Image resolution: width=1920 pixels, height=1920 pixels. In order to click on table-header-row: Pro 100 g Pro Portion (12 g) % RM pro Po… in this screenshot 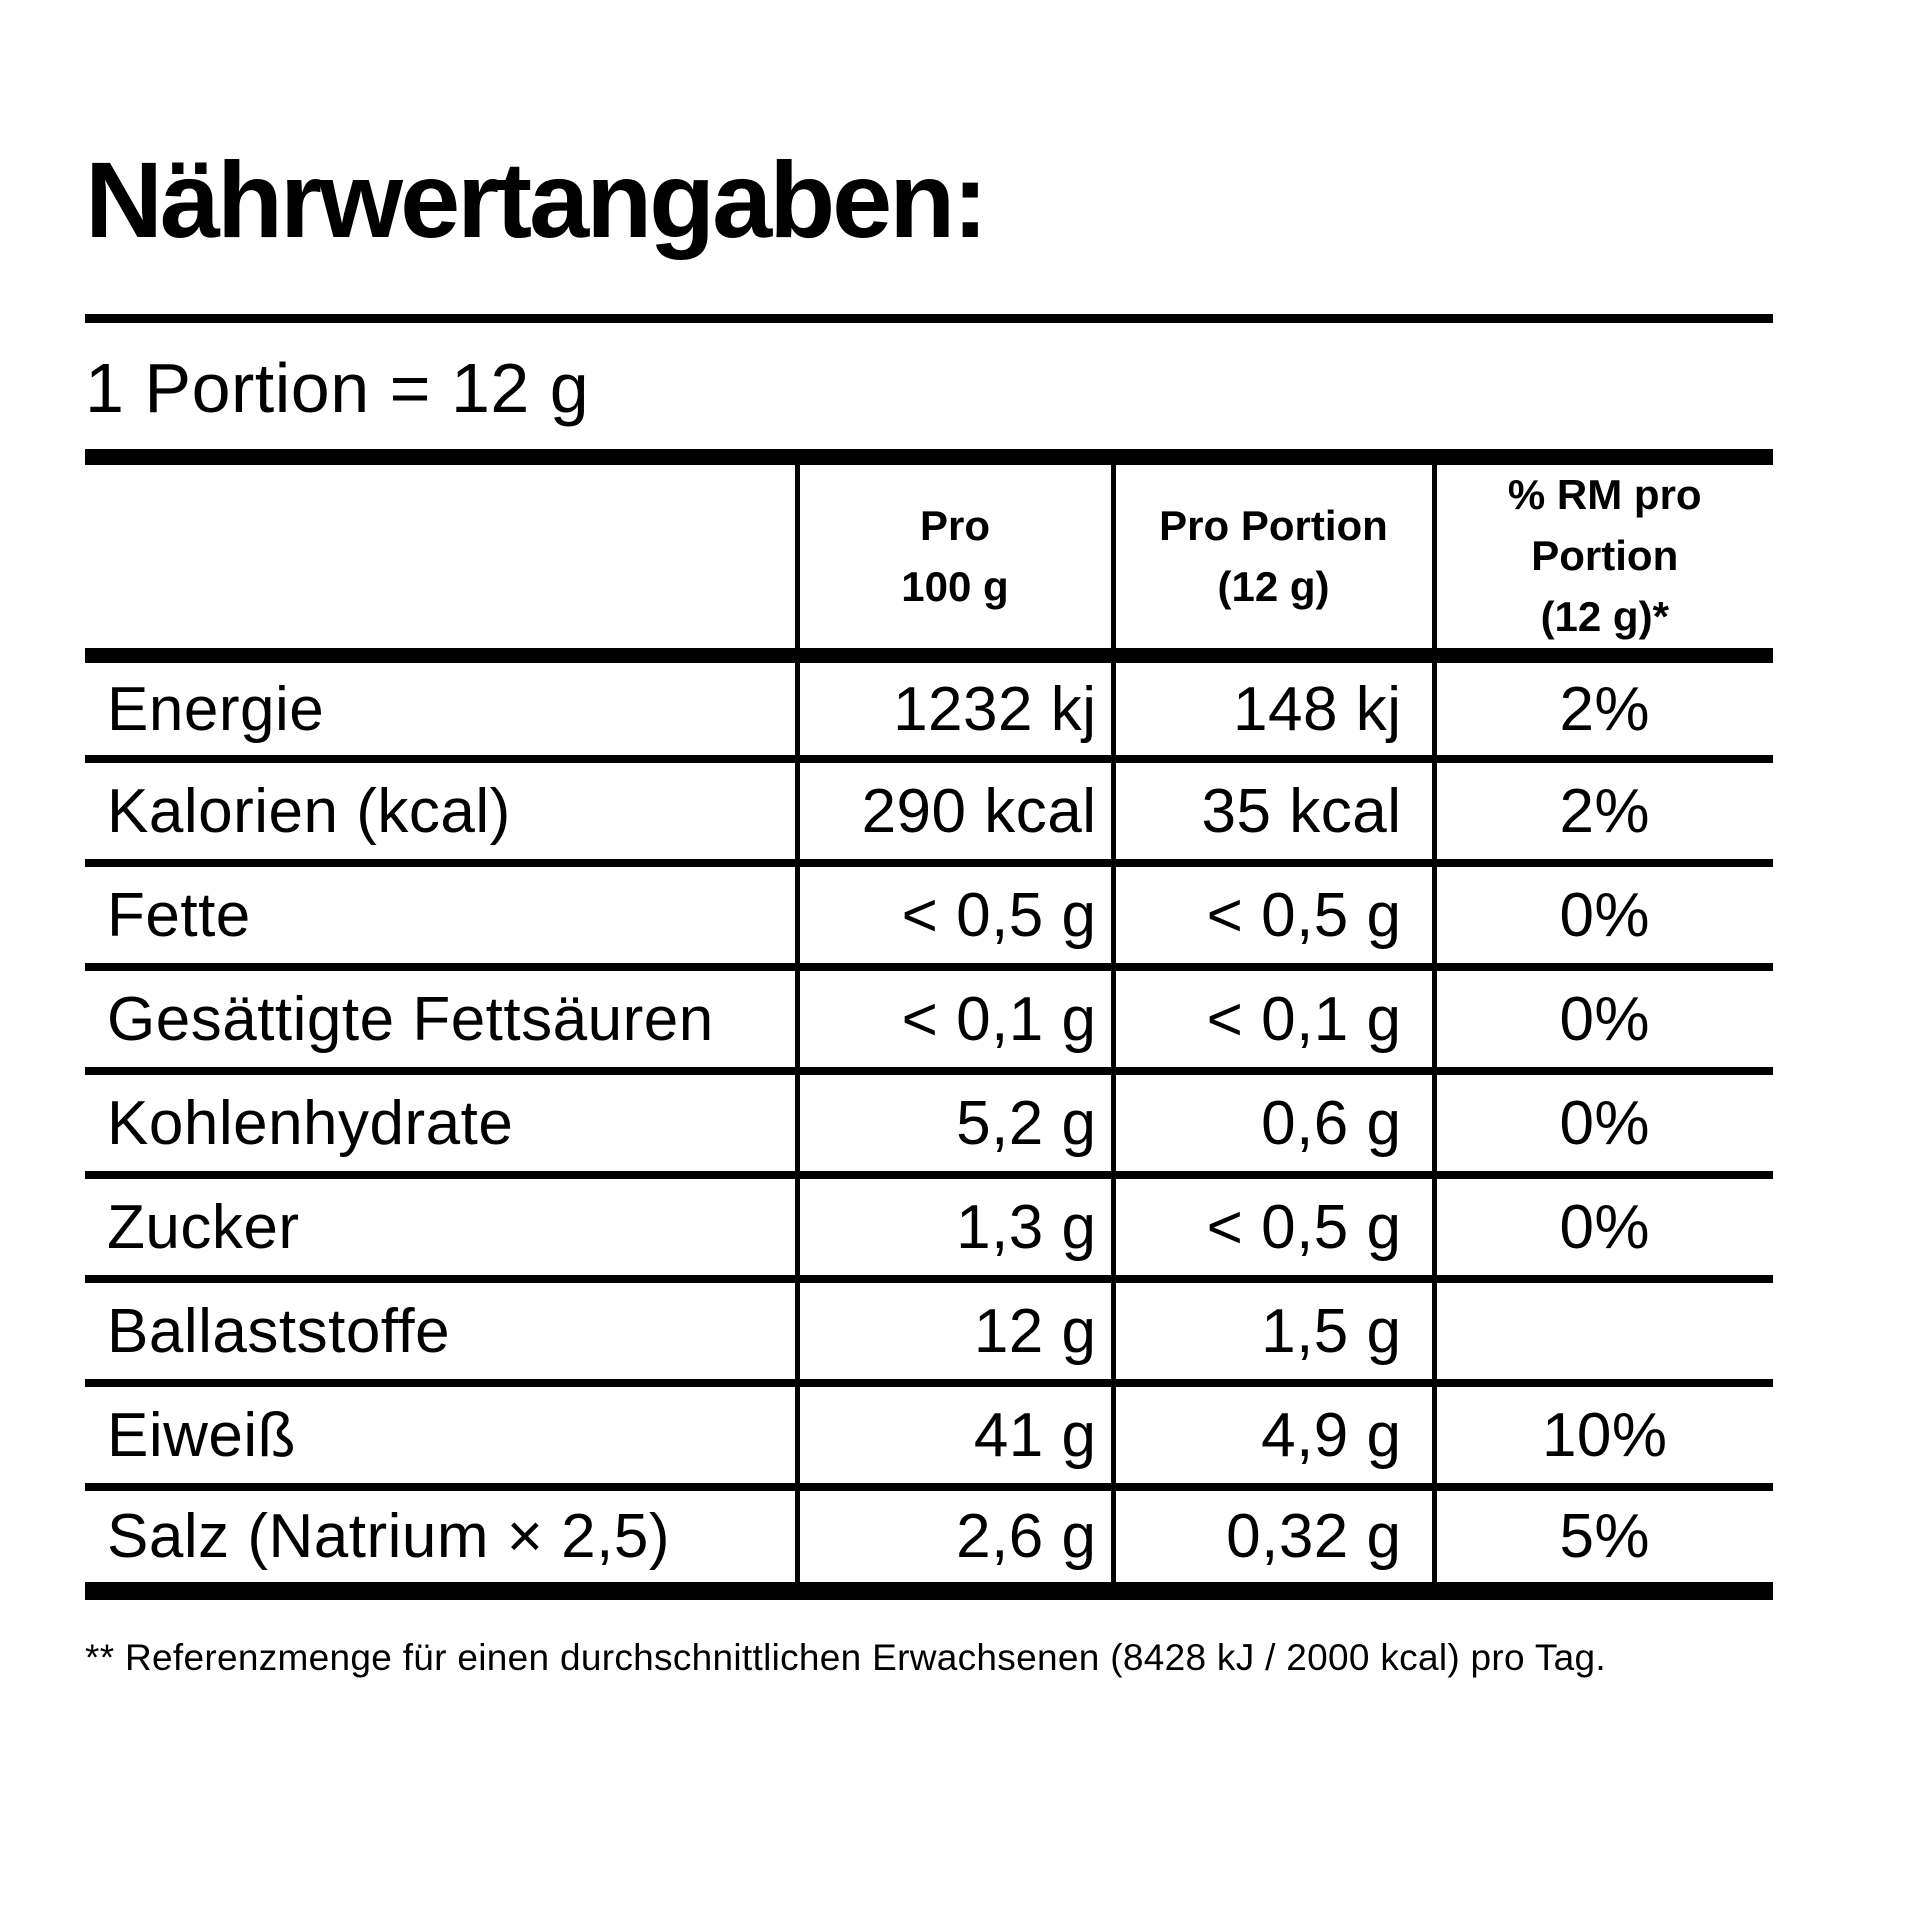, I will do `click(929, 560)`.